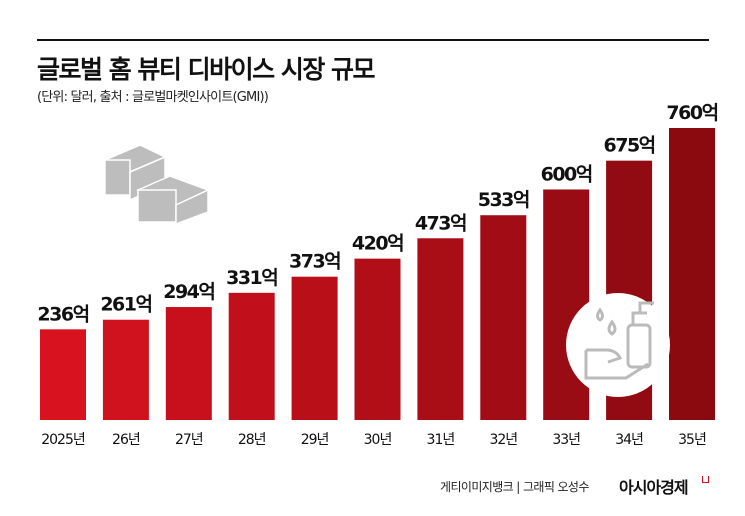 This screenshot has width=745, height=516. Describe the element at coordinates (377, 244) in the screenshot. I see `data-label: 420억` at that location.